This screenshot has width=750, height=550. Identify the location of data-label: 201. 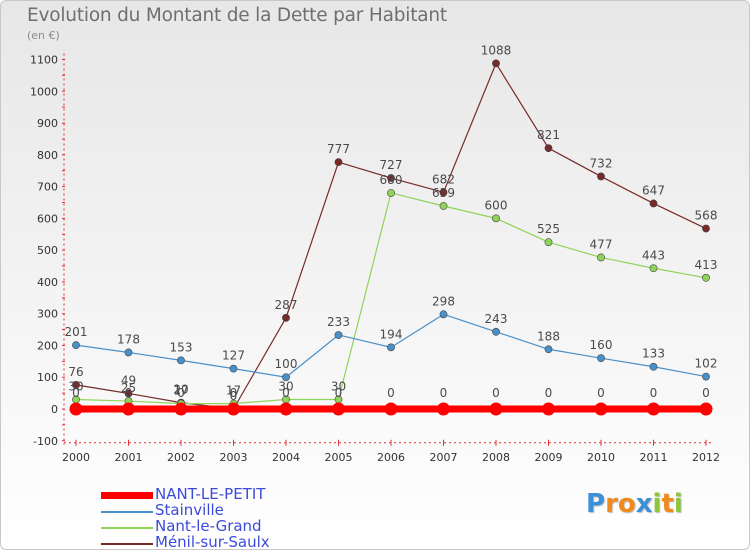
(76, 332).